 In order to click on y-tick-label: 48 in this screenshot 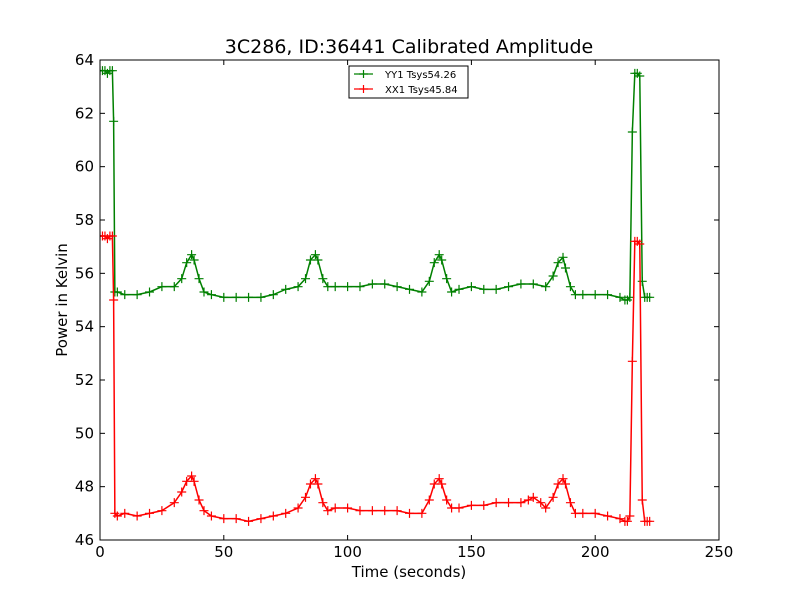, I will do `click(84, 487)`.